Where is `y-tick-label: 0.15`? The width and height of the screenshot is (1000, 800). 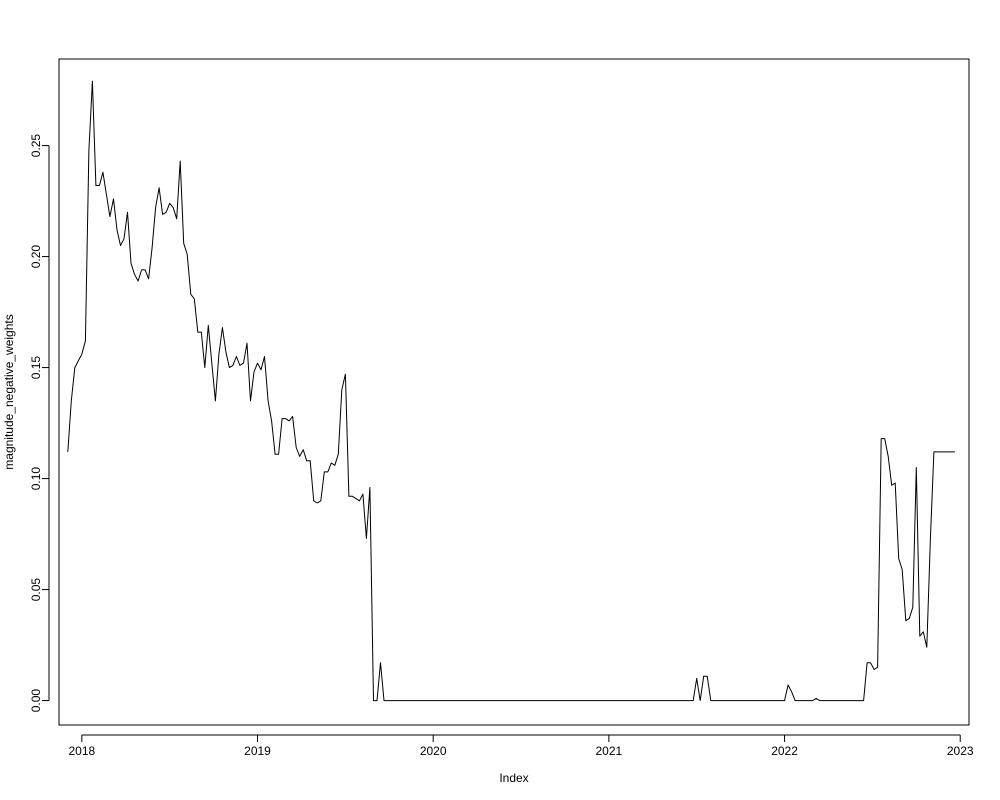 y-tick-label: 0.15 is located at coordinates (36, 368).